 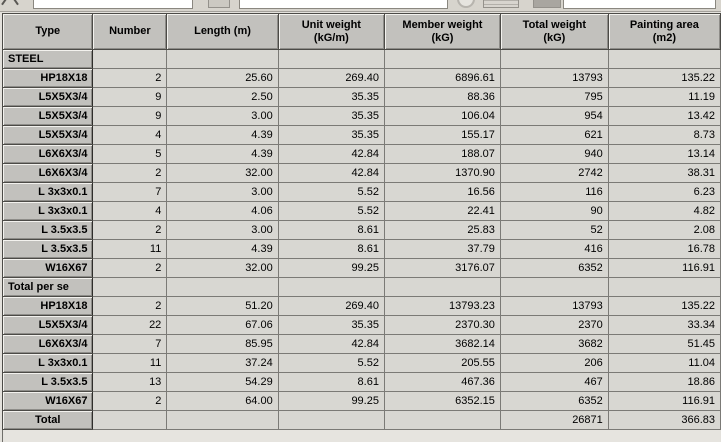 What do you see at coordinates (222, 97) in the screenshot?
I see `data-cell: 2.50` at bounding box center [222, 97].